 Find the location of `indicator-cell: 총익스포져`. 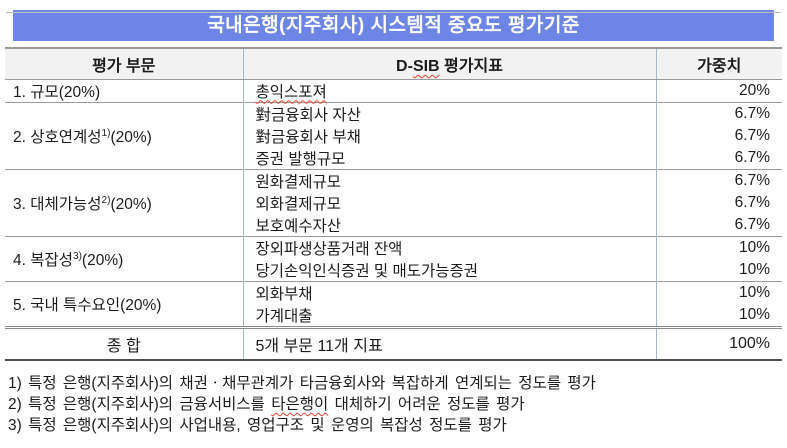

indicator-cell: 총익스포져 is located at coordinates (449, 90).